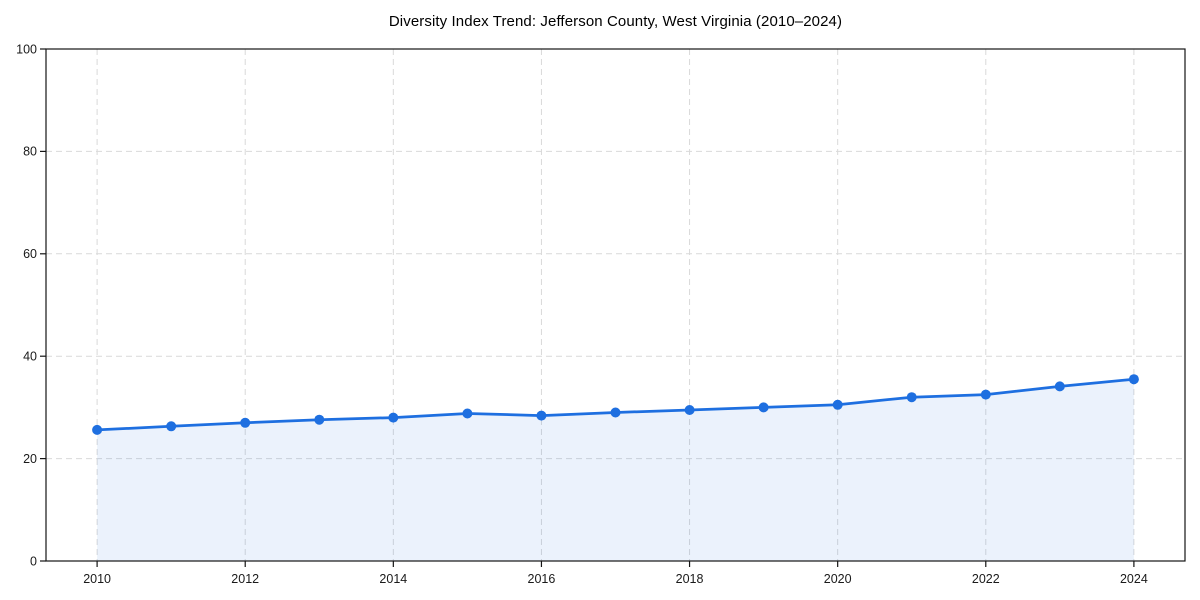 The image size is (1200, 600). Describe the element at coordinates (33, 561) in the screenshot. I see `y-tick-label: 0` at that location.